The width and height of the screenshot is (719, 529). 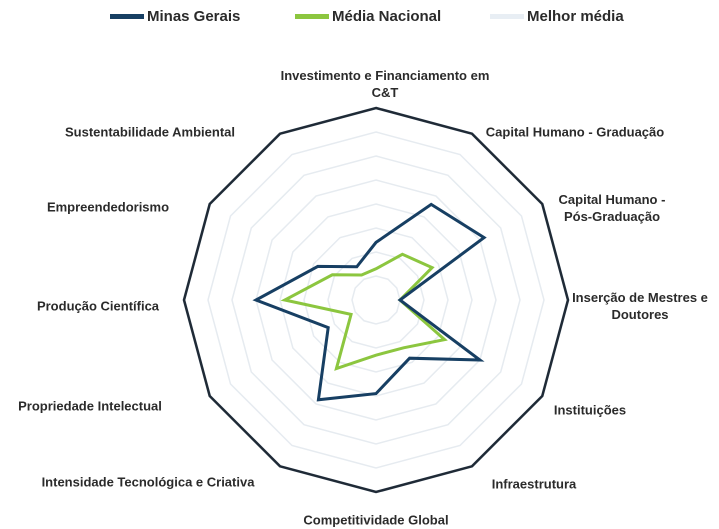 What do you see at coordinates (575, 16) in the screenshot?
I see `legend-label: Melhor média` at bounding box center [575, 16].